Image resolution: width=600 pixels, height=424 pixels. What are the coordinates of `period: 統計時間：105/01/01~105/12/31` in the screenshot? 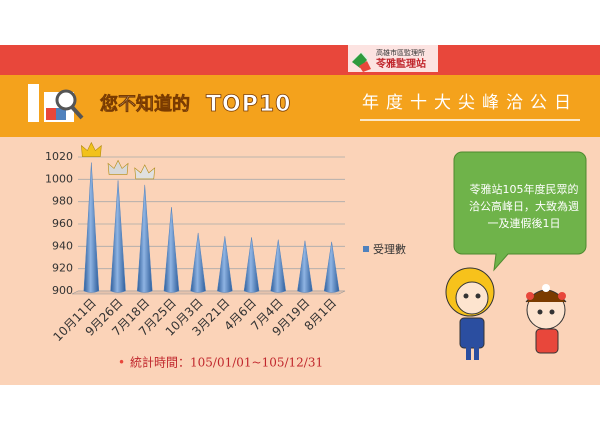 It's located at (226, 362).